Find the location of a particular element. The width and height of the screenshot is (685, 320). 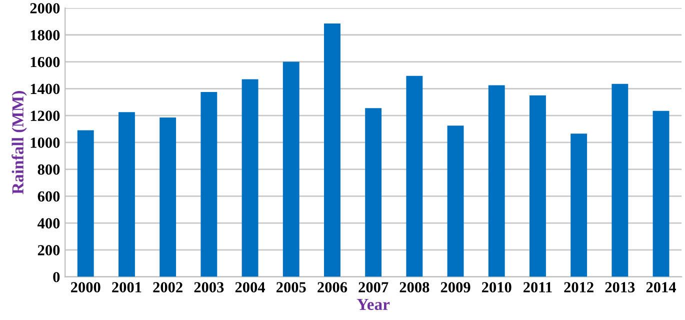

x-tick-label: 2007 is located at coordinates (373, 287).